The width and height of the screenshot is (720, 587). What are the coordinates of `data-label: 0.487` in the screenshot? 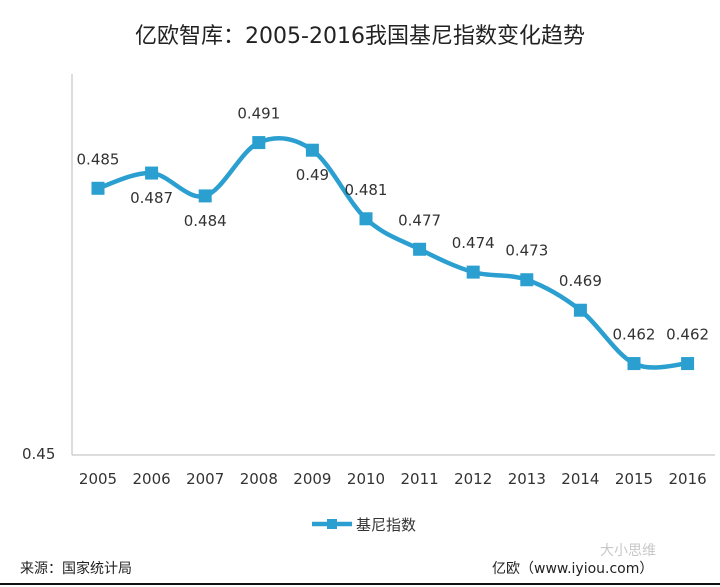 It's located at (151, 198).